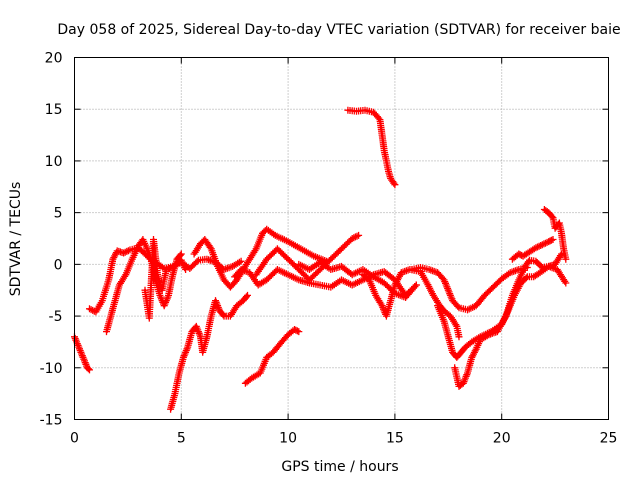 Image resolution: width=640 pixels, height=480 pixels. What do you see at coordinates (58, 214) in the screenshot?
I see `y-tick-label: 5` at bounding box center [58, 214].